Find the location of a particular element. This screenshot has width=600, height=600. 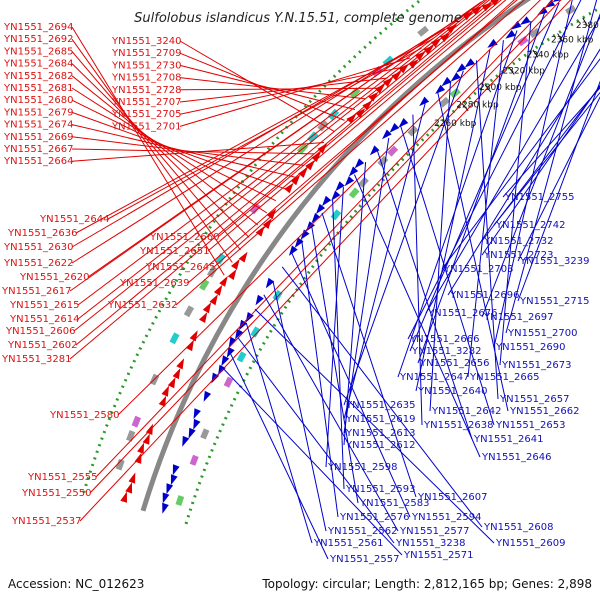

reverse-gene-label: YN1551_2723 is located at coordinates (518, 255).